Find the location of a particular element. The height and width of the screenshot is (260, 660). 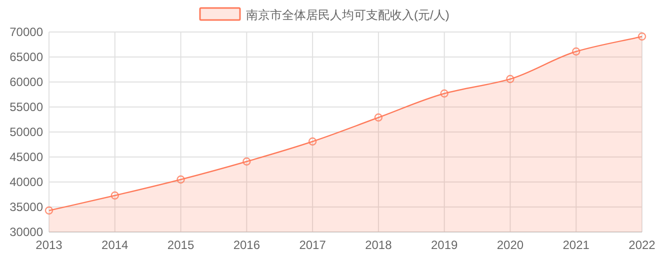

x-tick-label: 2018 is located at coordinates (378, 245).